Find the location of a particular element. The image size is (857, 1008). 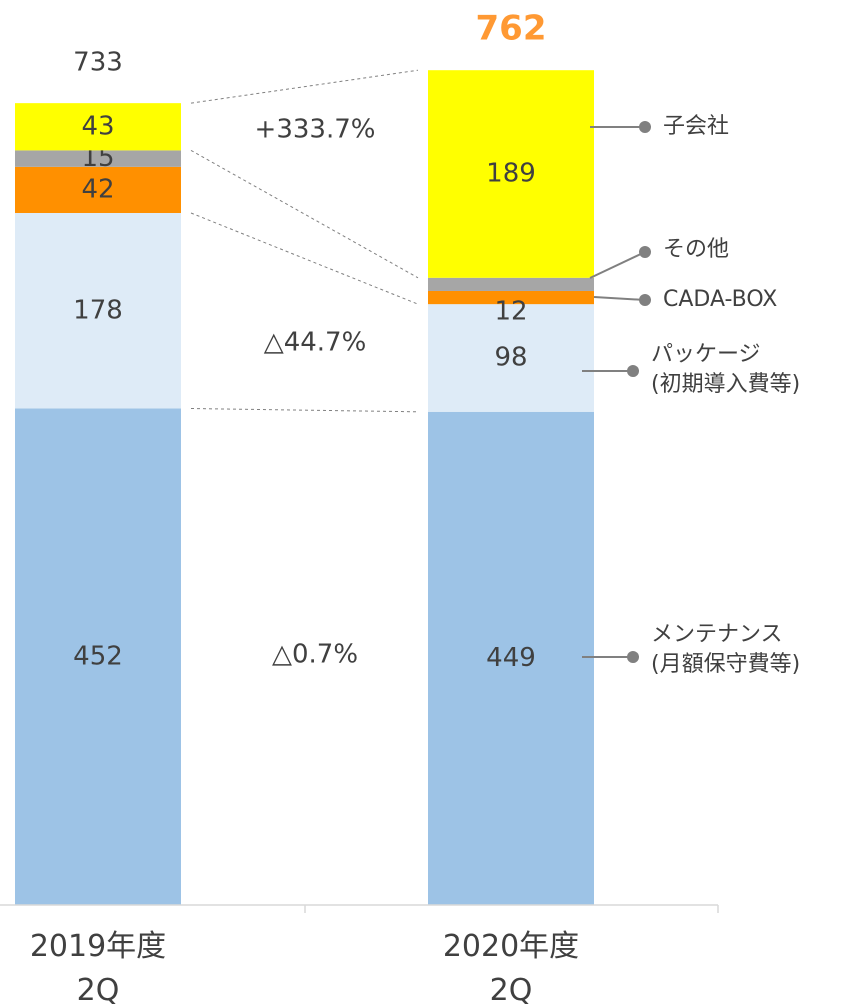

value-label: 43 is located at coordinates (97, 126).